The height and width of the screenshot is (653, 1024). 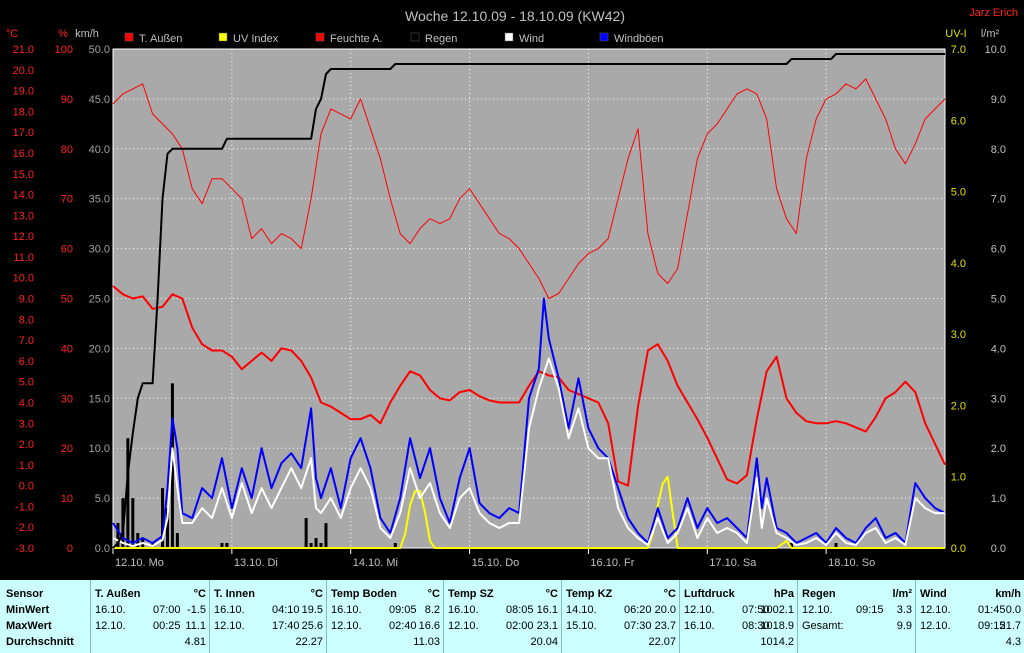 What do you see at coordinates (23, 258) in the screenshot?
I see `axis-tick-temp: 11.0` at bounding box center [23, 258].